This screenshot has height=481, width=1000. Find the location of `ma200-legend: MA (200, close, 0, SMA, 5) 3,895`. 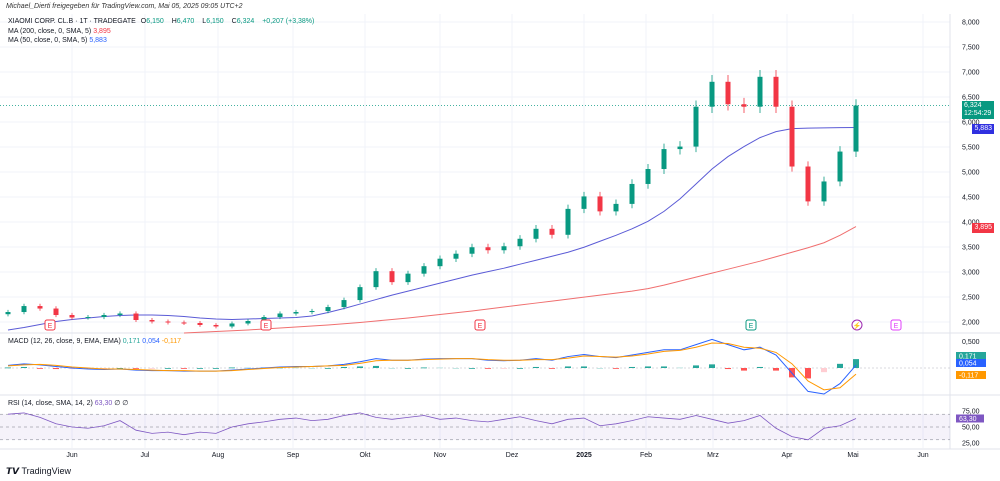

ma200-legend: MA (200, close, 0, SMA, 5) 3,895 is located at coordinates (59, 31).